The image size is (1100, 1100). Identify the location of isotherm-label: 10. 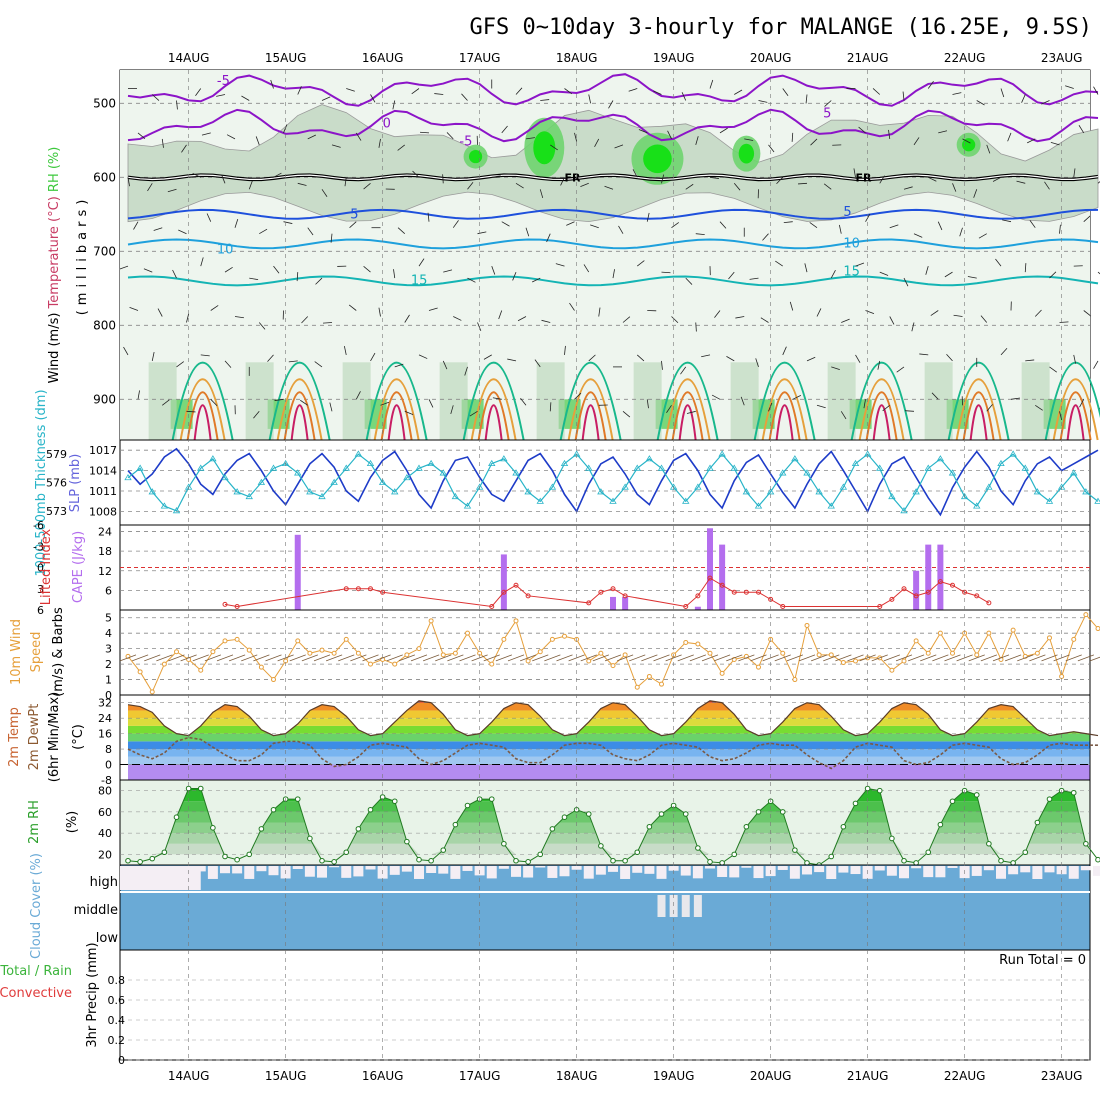
(851, 244).